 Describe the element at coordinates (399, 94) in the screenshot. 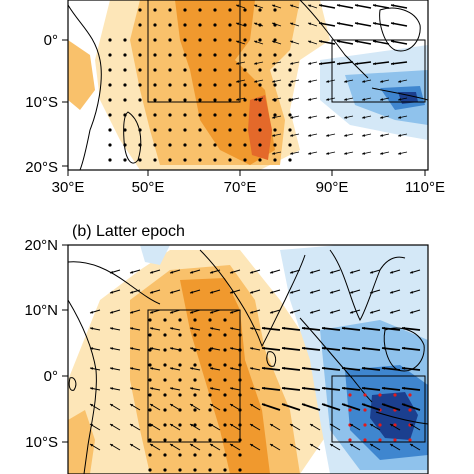

I see `java-coastline` at that location.